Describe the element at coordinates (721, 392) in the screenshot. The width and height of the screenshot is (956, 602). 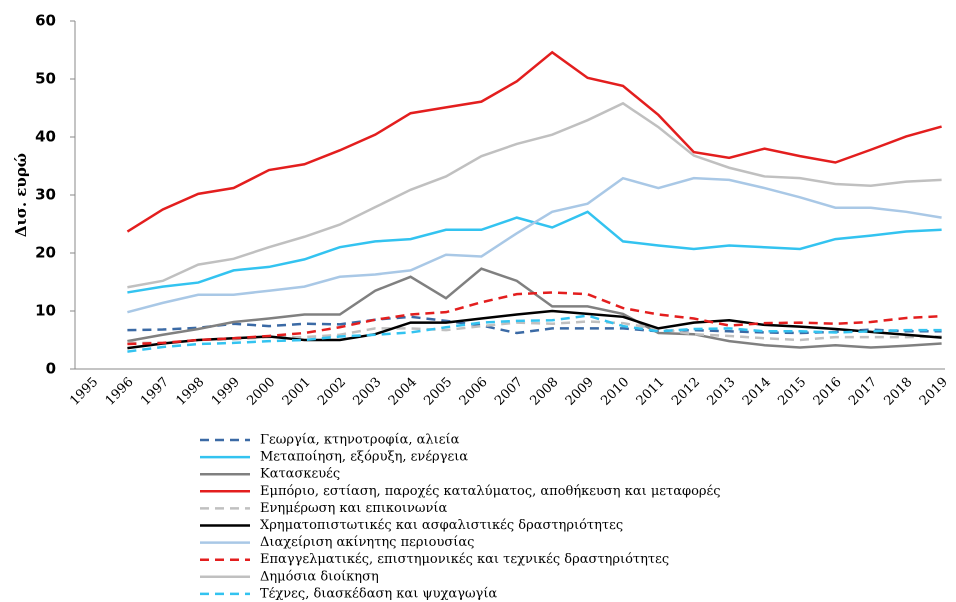
I see `x-tick-label: 2013` at that location.